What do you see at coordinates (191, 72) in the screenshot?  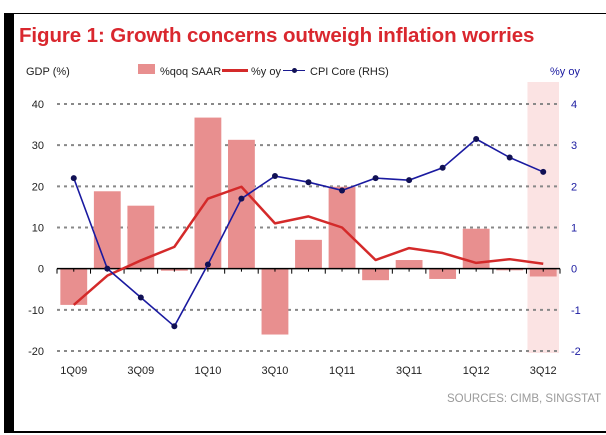 I see `legend-label-qoq: %qoq SAAR` at bounding box center [191, 72].